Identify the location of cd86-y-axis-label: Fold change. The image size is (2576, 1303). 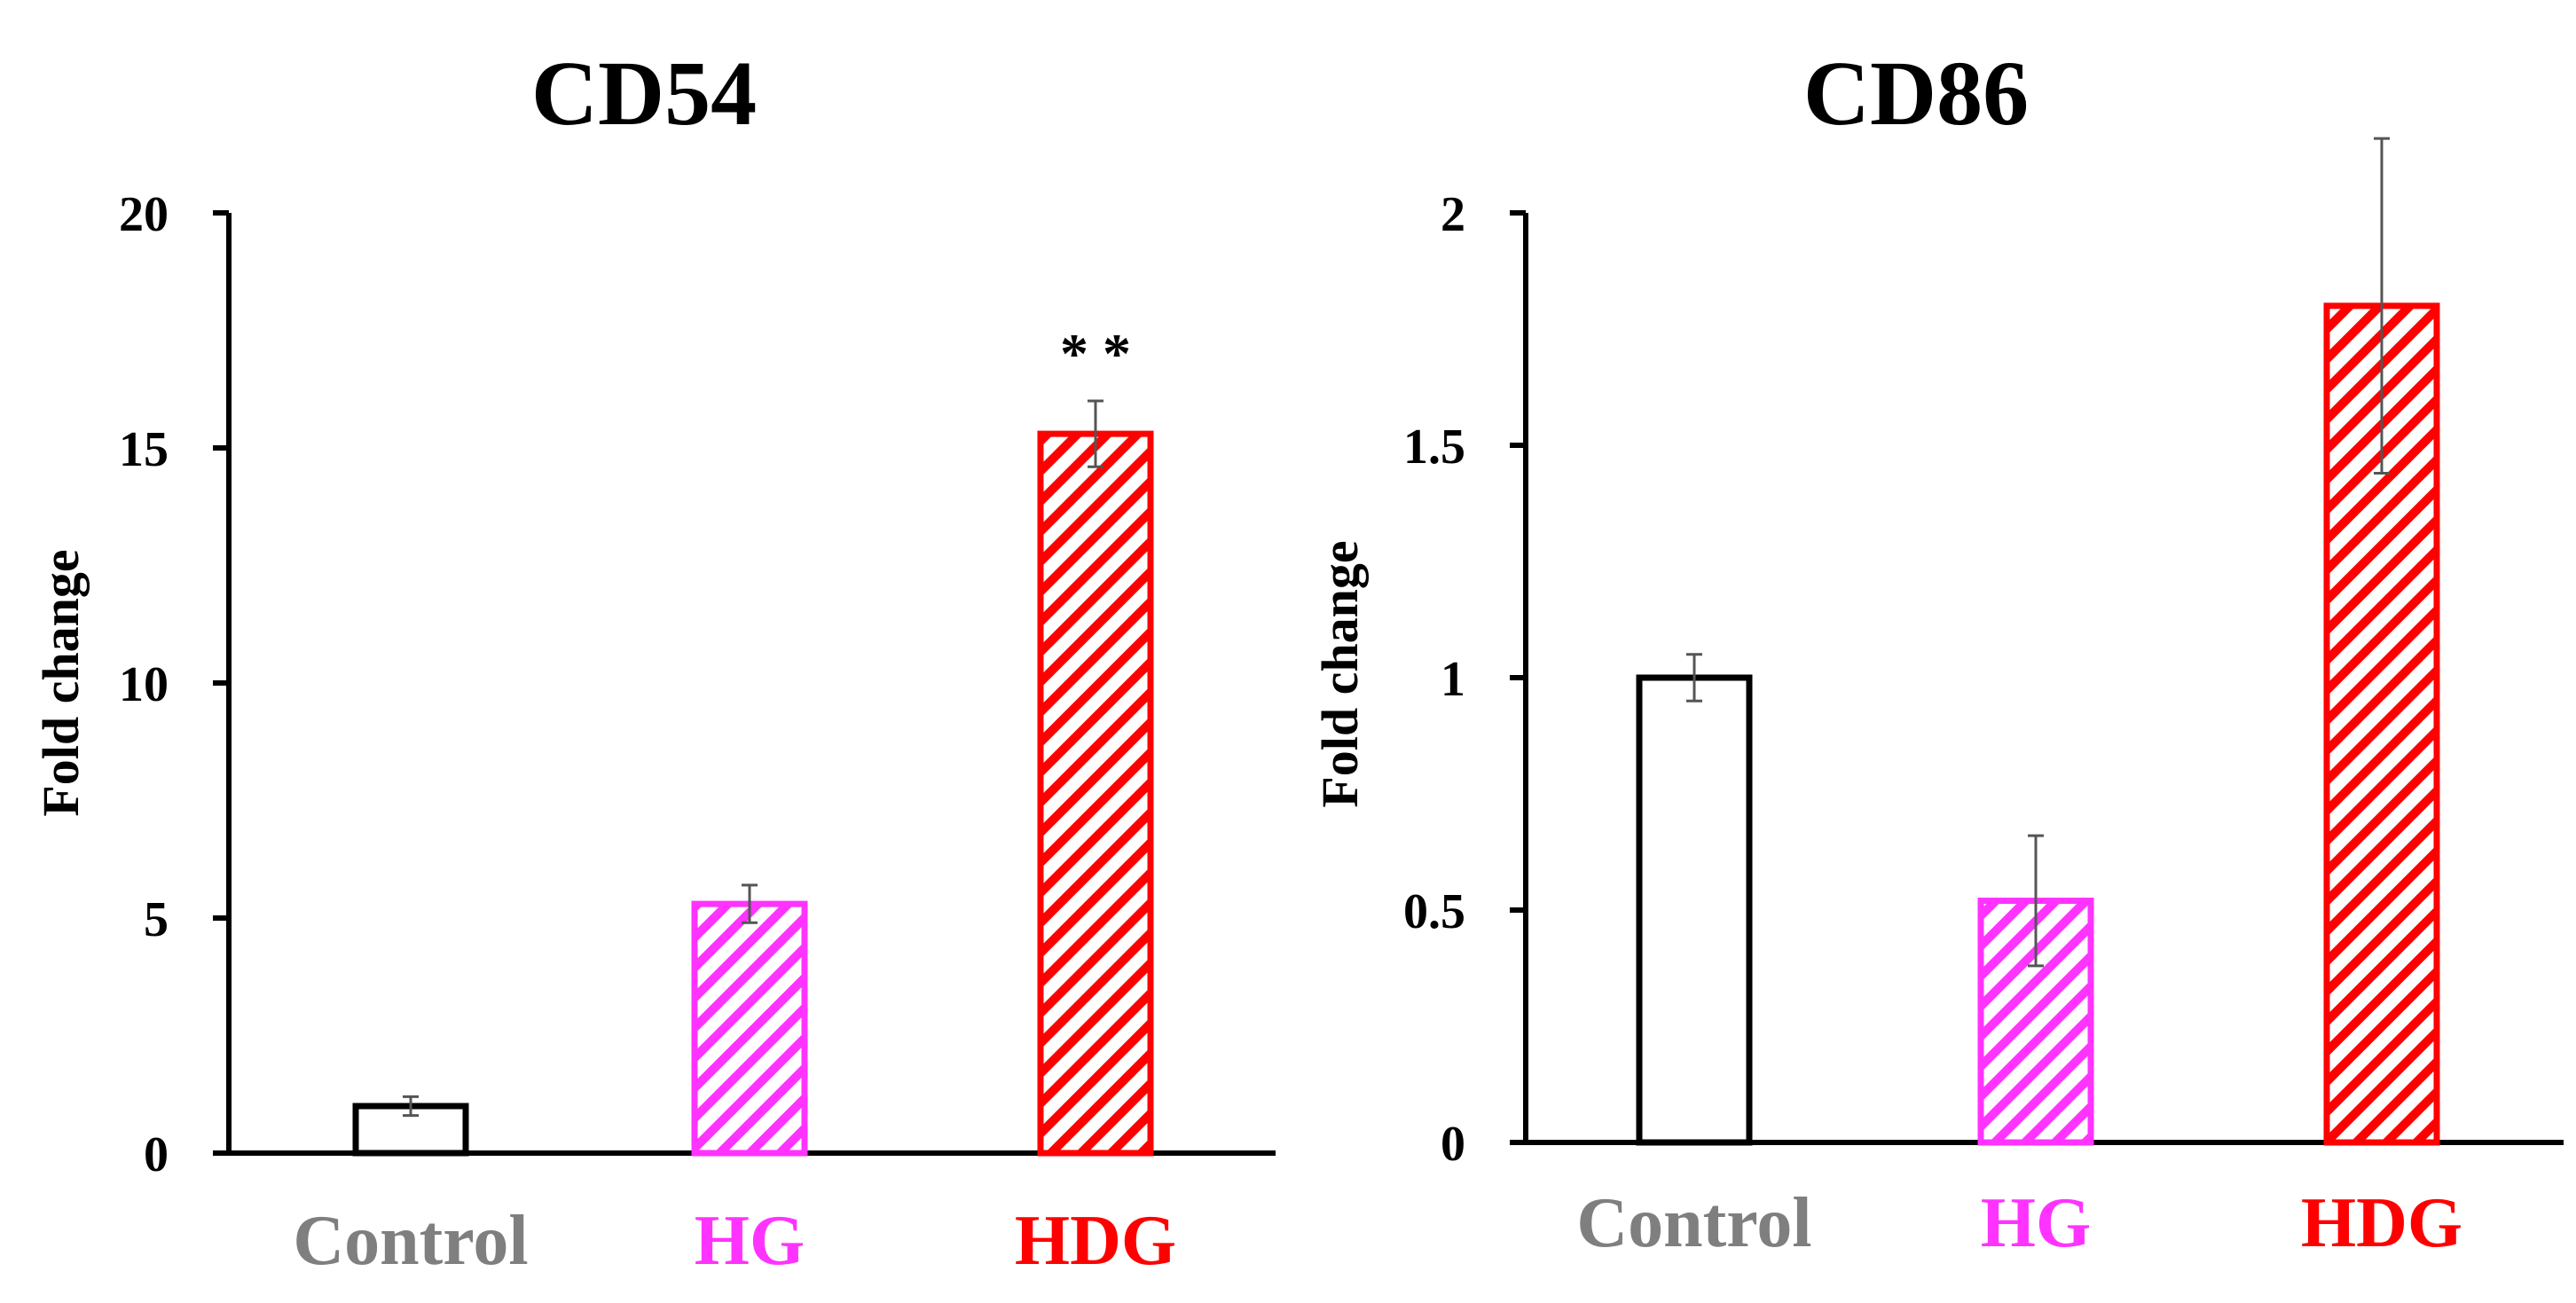
(1340, 673).